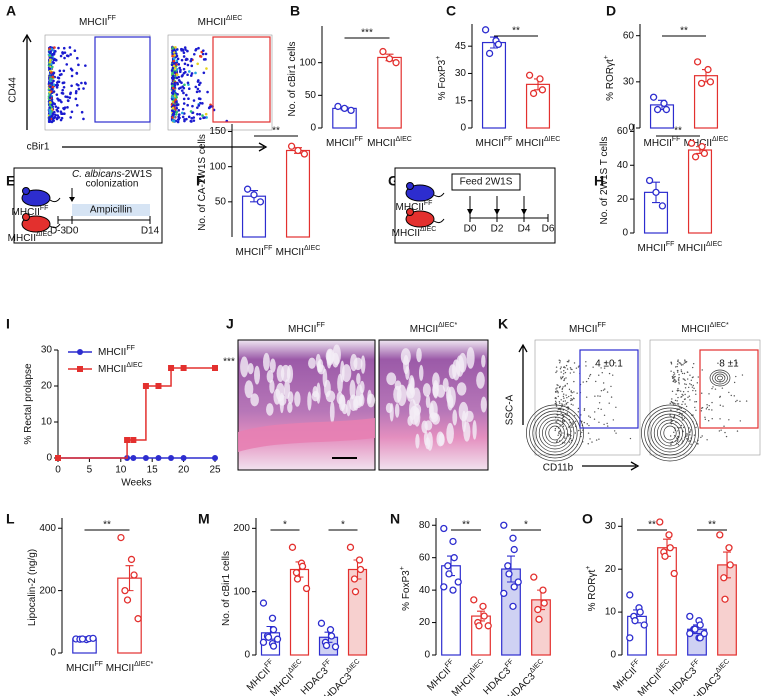 Image resolution: width=768 pixels, height=696 pixels. Describe the element at coordinates (140, 413) in the screenshot. I see `step-line` at that location.